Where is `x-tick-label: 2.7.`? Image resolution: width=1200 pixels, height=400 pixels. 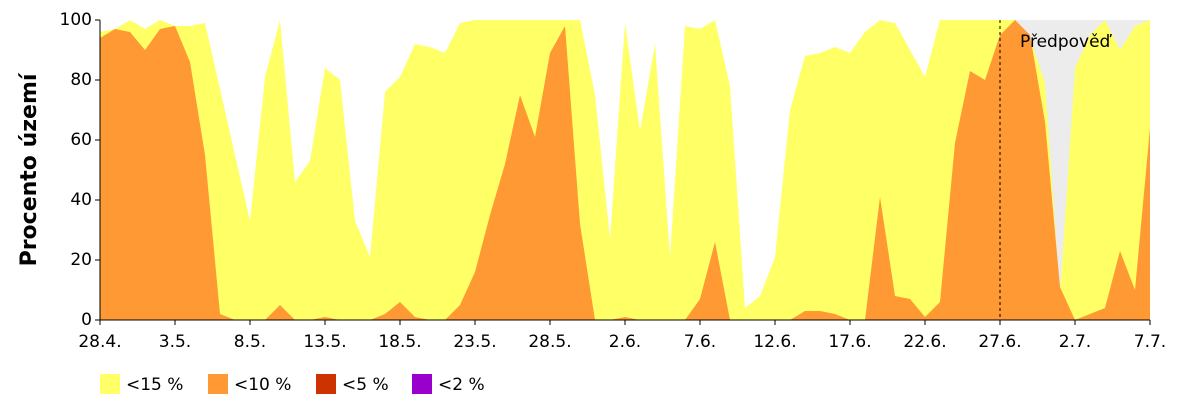 x-tick-label: 2.7. is located at coordinates (1075, 342).